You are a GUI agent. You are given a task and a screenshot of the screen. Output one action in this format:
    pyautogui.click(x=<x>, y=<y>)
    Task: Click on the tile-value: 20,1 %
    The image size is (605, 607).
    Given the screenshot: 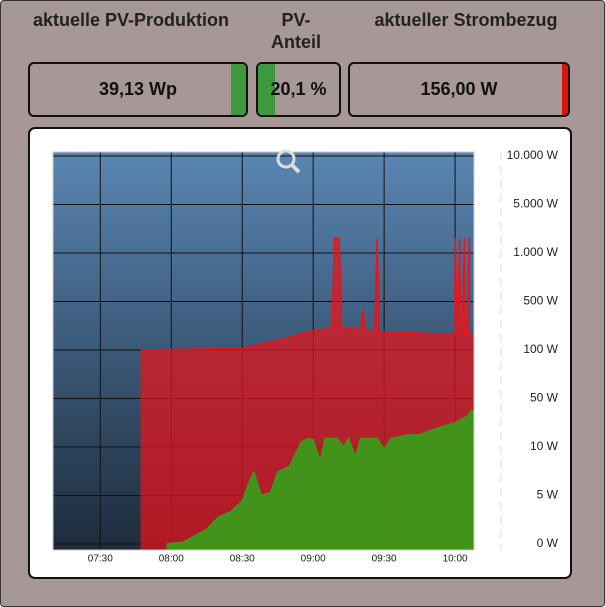 What is the action you would take?
    pyautogui.click(x=298, y=89)
    